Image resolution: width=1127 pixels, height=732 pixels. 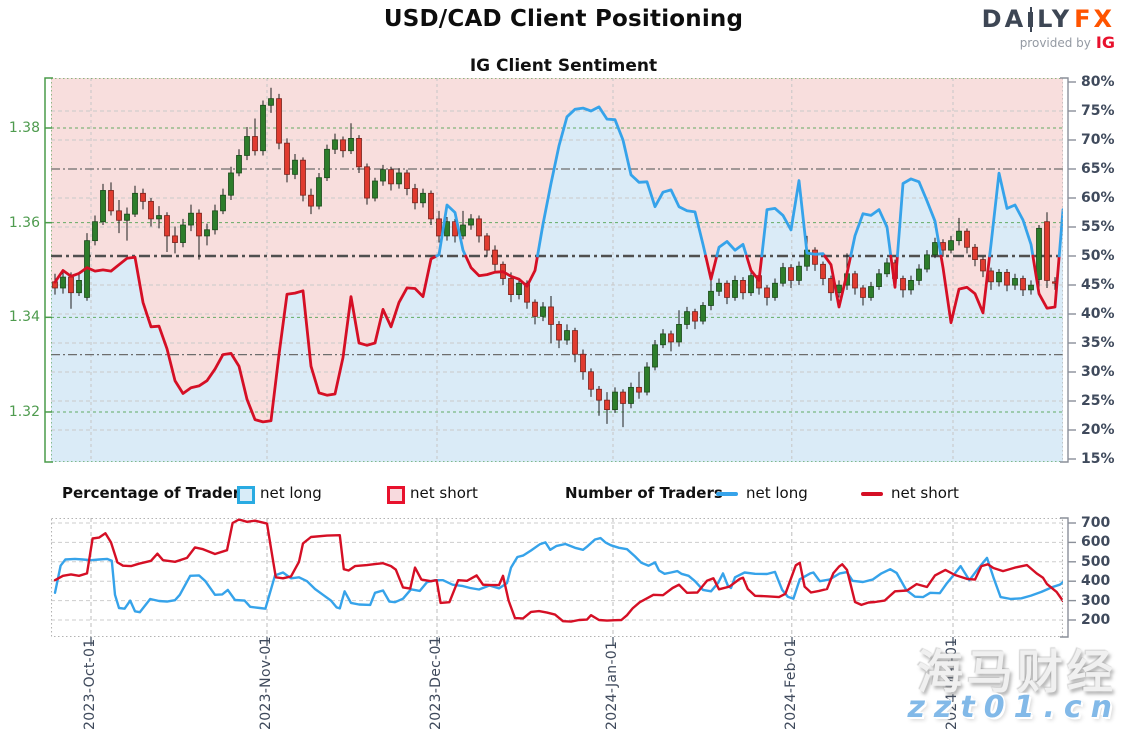 I want to click on date-label: 2023-Dec-01, so click(x=436, y=683).